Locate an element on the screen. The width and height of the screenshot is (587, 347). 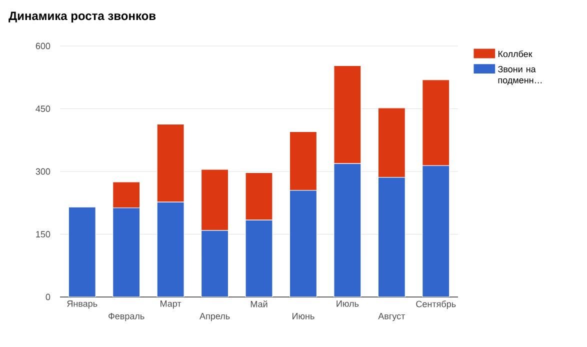
x-tick-label: Июль is located at coordinates (347, 303).